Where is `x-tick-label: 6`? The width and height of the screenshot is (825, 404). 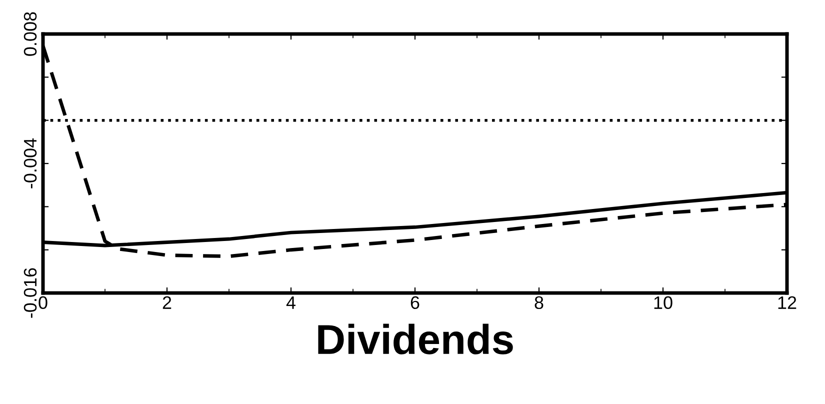
x-tick-label: 6 is located at coordinates (415, 303).